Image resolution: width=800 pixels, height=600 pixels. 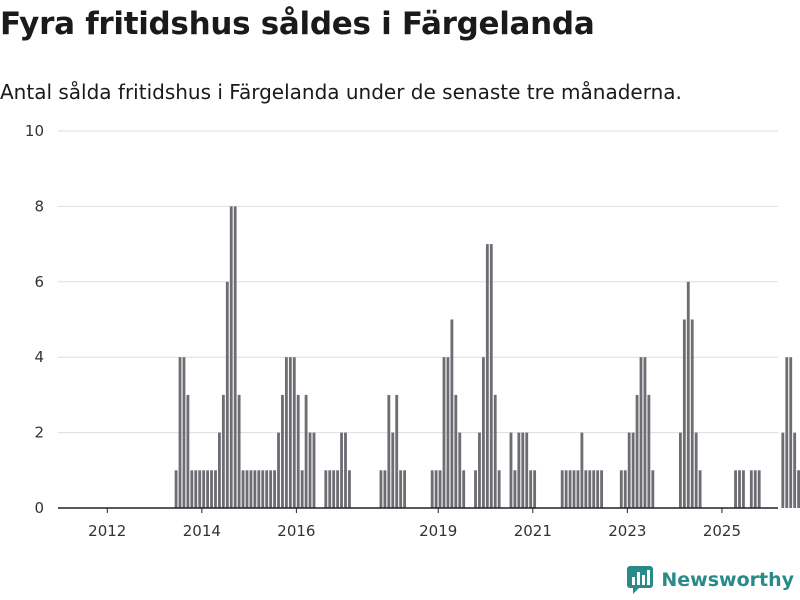 I want to click on y-tick-label: 10, so click(x=34, y=131).